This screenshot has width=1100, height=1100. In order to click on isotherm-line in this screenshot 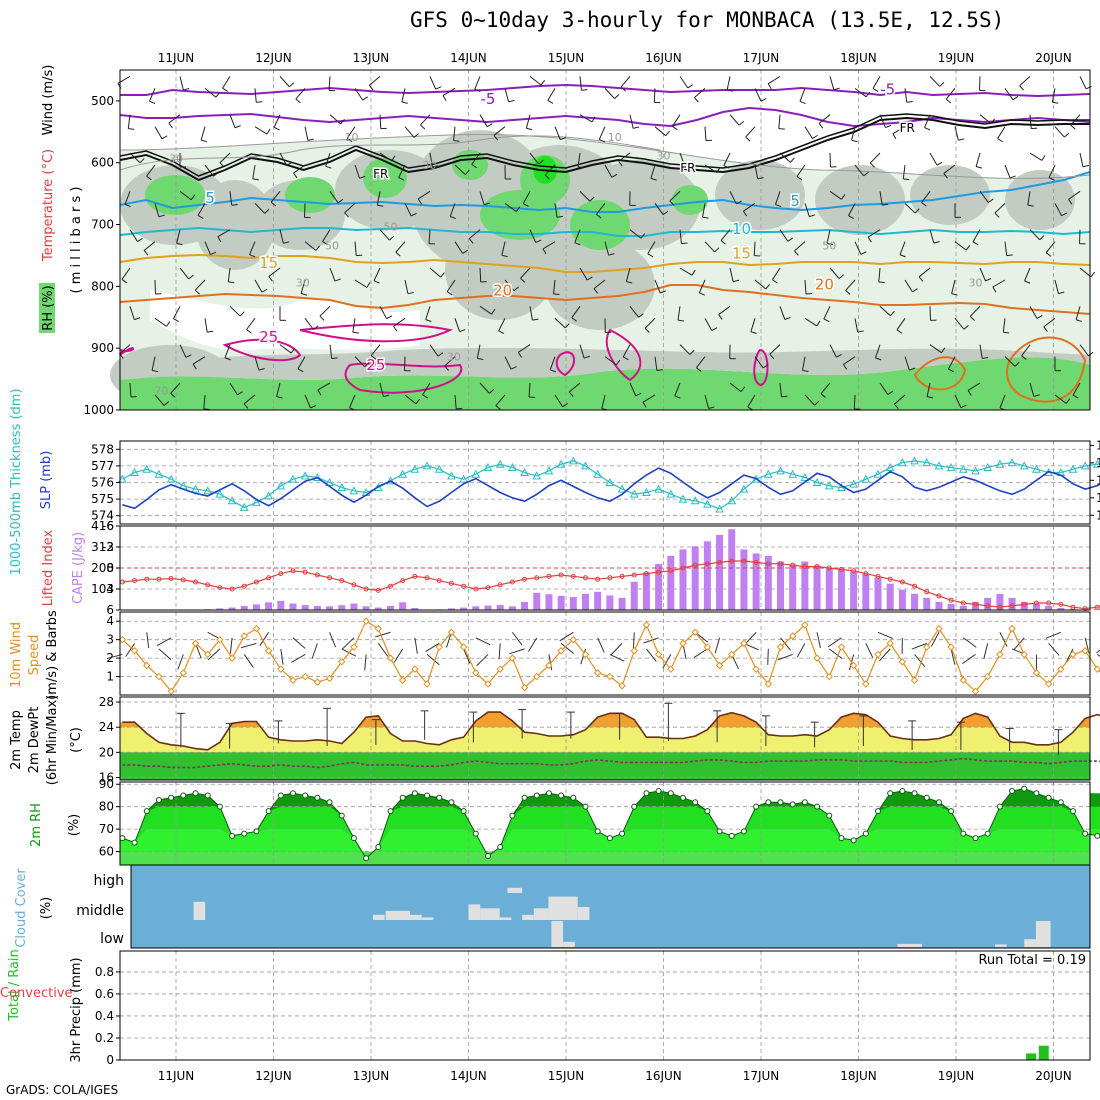, I will do `click(605, 299)`.